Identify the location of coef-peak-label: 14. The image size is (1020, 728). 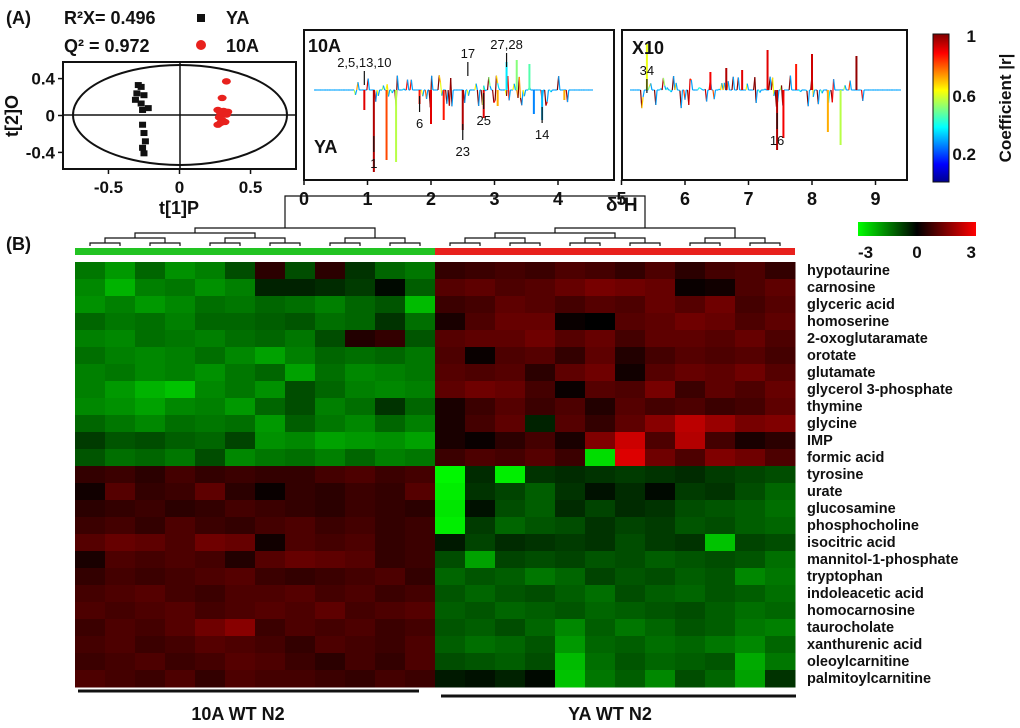
(542, 134).